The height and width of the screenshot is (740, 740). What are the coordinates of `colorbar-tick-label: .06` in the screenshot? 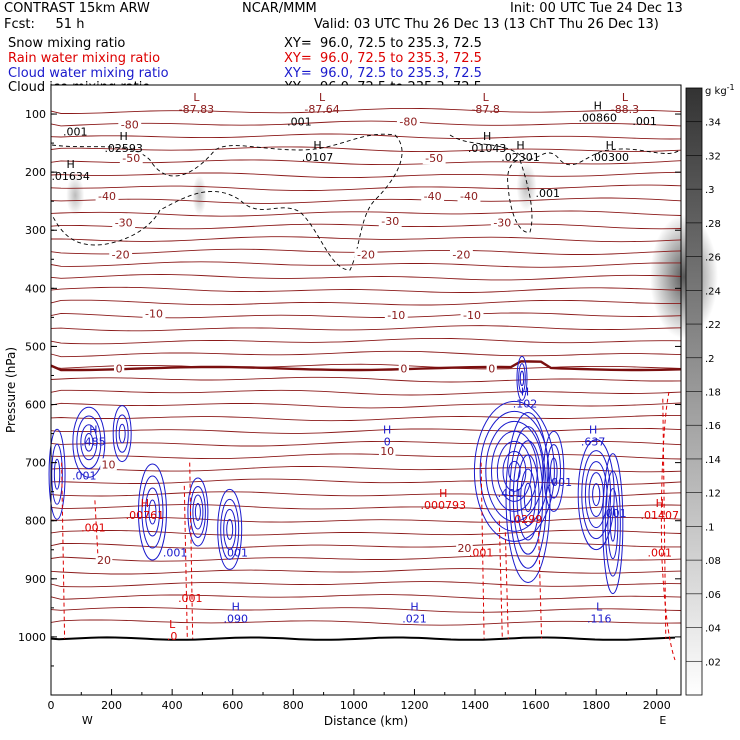 It's located at (713, 595).